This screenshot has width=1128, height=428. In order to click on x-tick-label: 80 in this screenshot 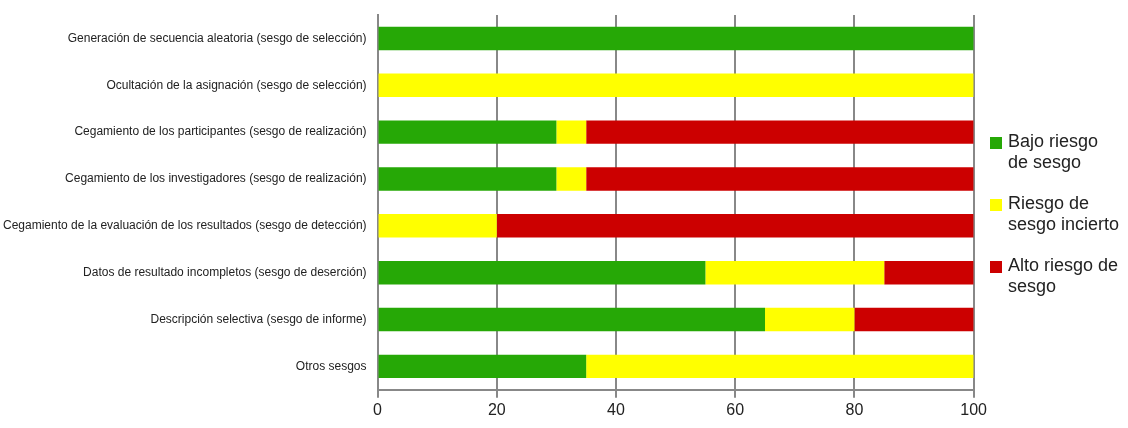, I will do `click(854, 409)`.